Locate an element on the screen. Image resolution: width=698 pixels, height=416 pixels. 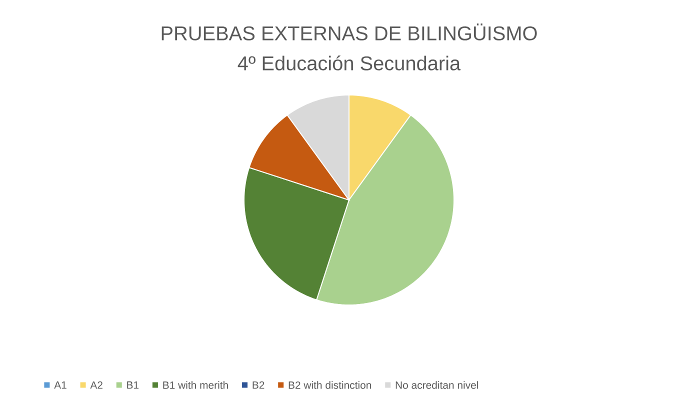
legend-label: A1 is located at coordinates (60, 385).